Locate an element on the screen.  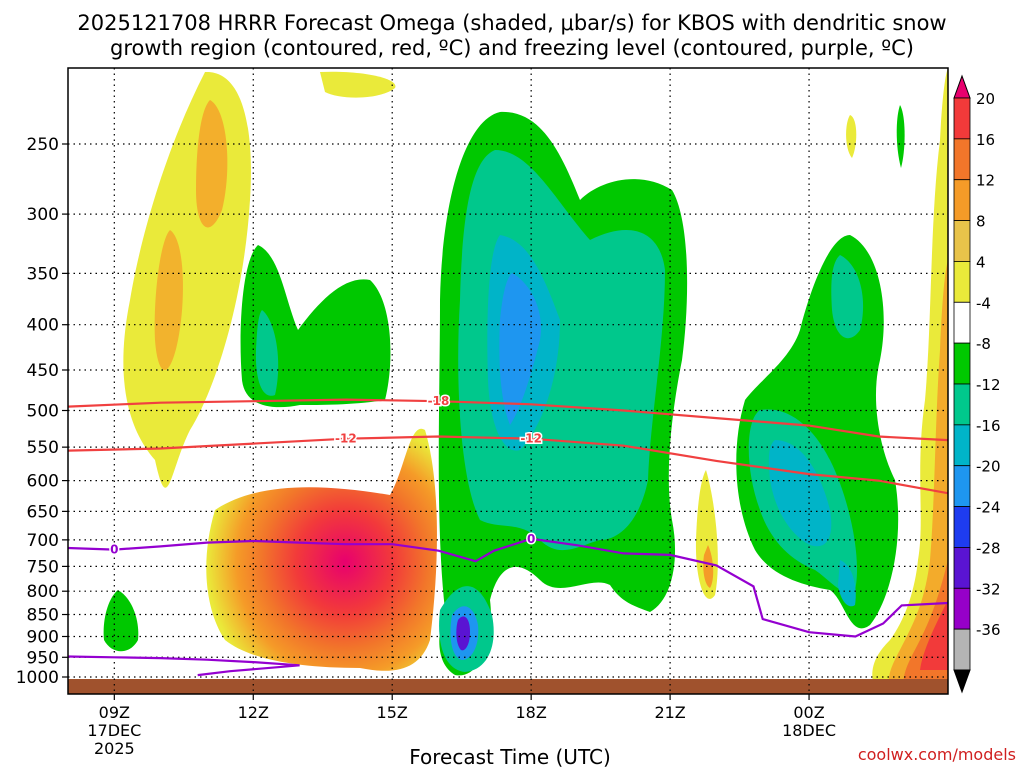
omega-region-ascent-narrow-core is located at coordinates (708, 566).